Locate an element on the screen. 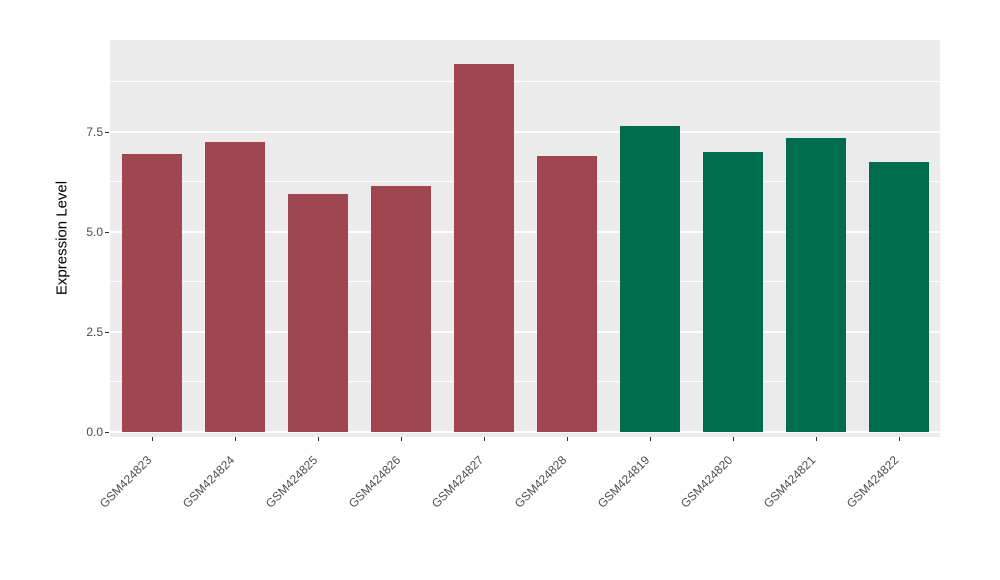  x-tick-label: GSM424826 is located at coordinates (374, 482).